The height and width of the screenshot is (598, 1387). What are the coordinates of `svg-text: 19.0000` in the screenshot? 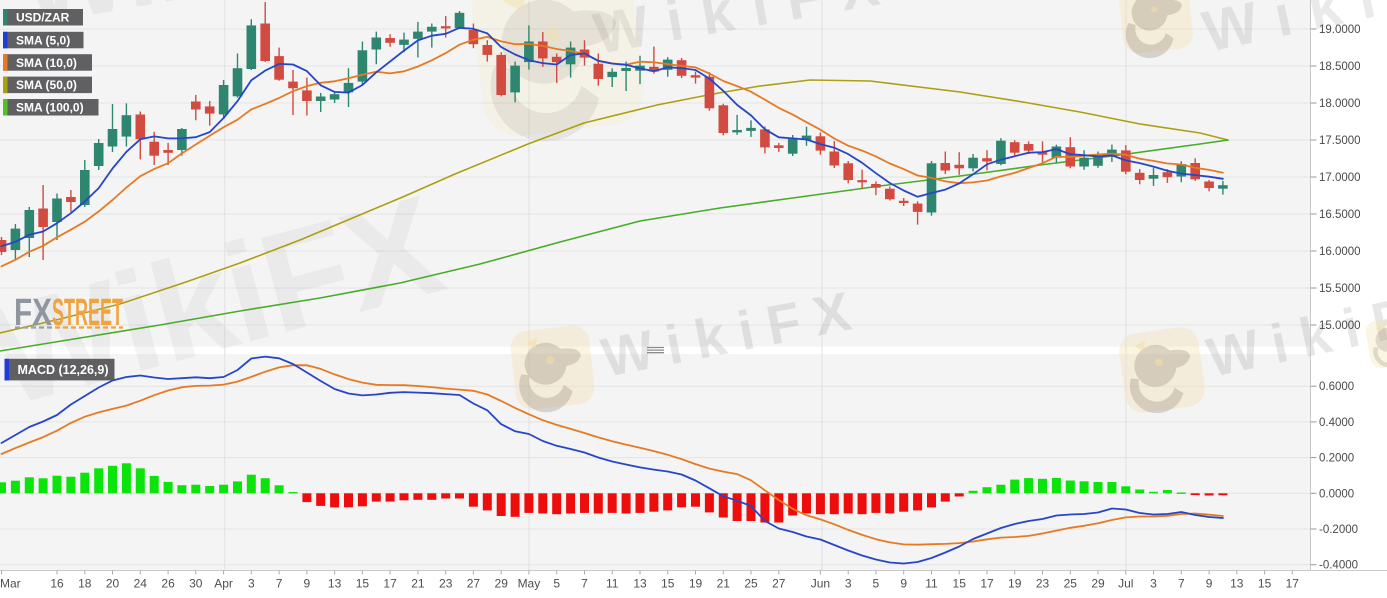 It's located at (1340, 30).